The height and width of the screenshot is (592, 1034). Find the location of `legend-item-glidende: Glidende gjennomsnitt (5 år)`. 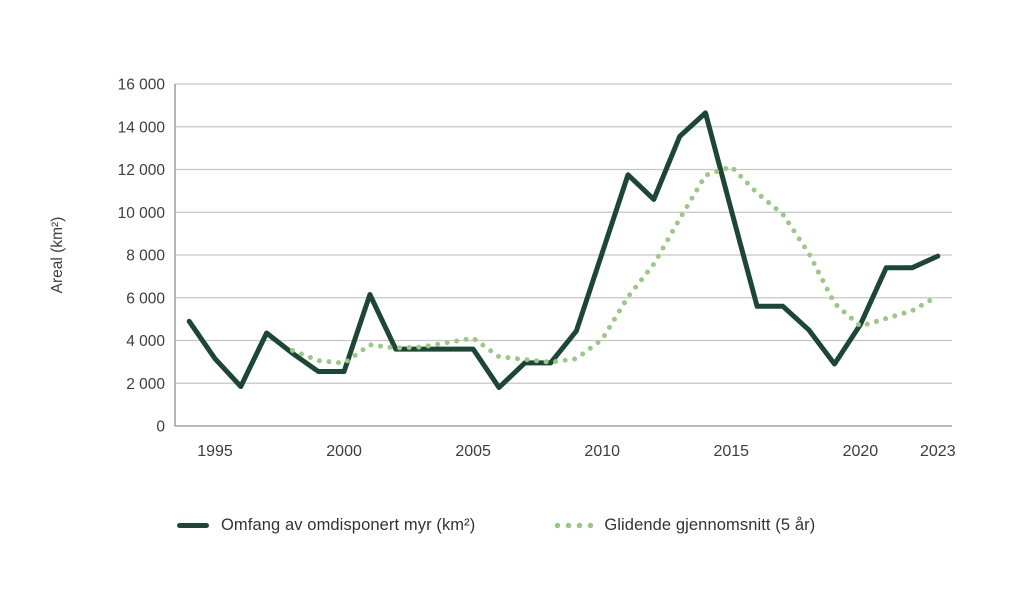

legend-item-glidende: Glidende gjennomsnitt (5 år) is located at coordinates (683, 525).